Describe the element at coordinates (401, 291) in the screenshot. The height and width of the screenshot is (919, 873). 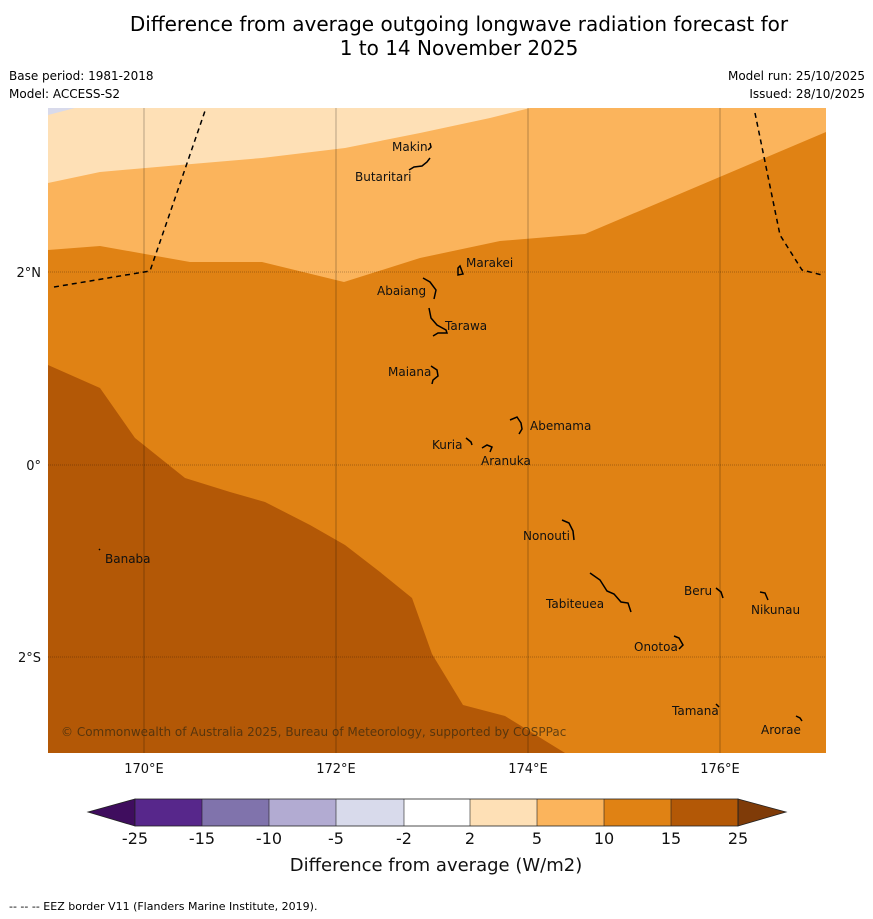
I see `place-abaiang: Abaiang` at that location.